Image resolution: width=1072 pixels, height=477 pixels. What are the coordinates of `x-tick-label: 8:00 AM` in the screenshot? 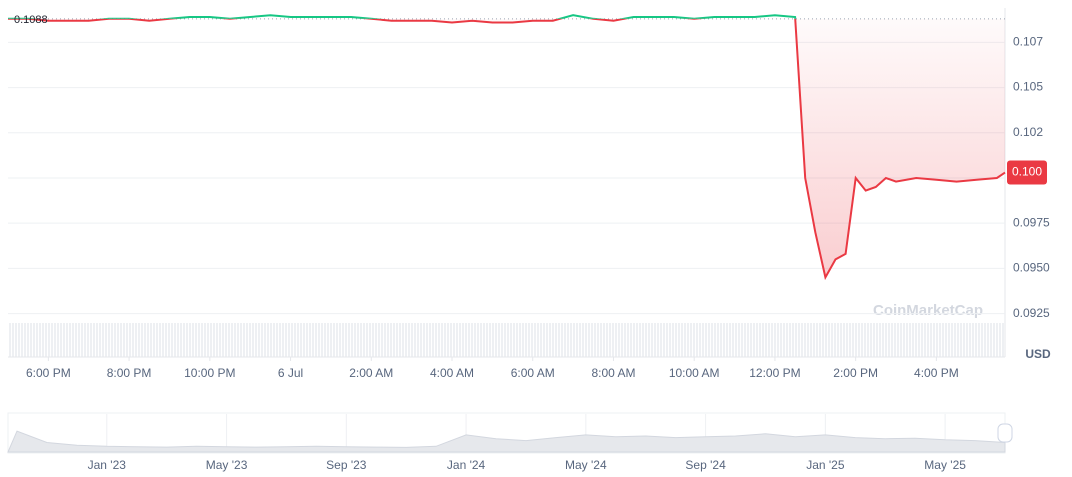 It's located at (613, 373).